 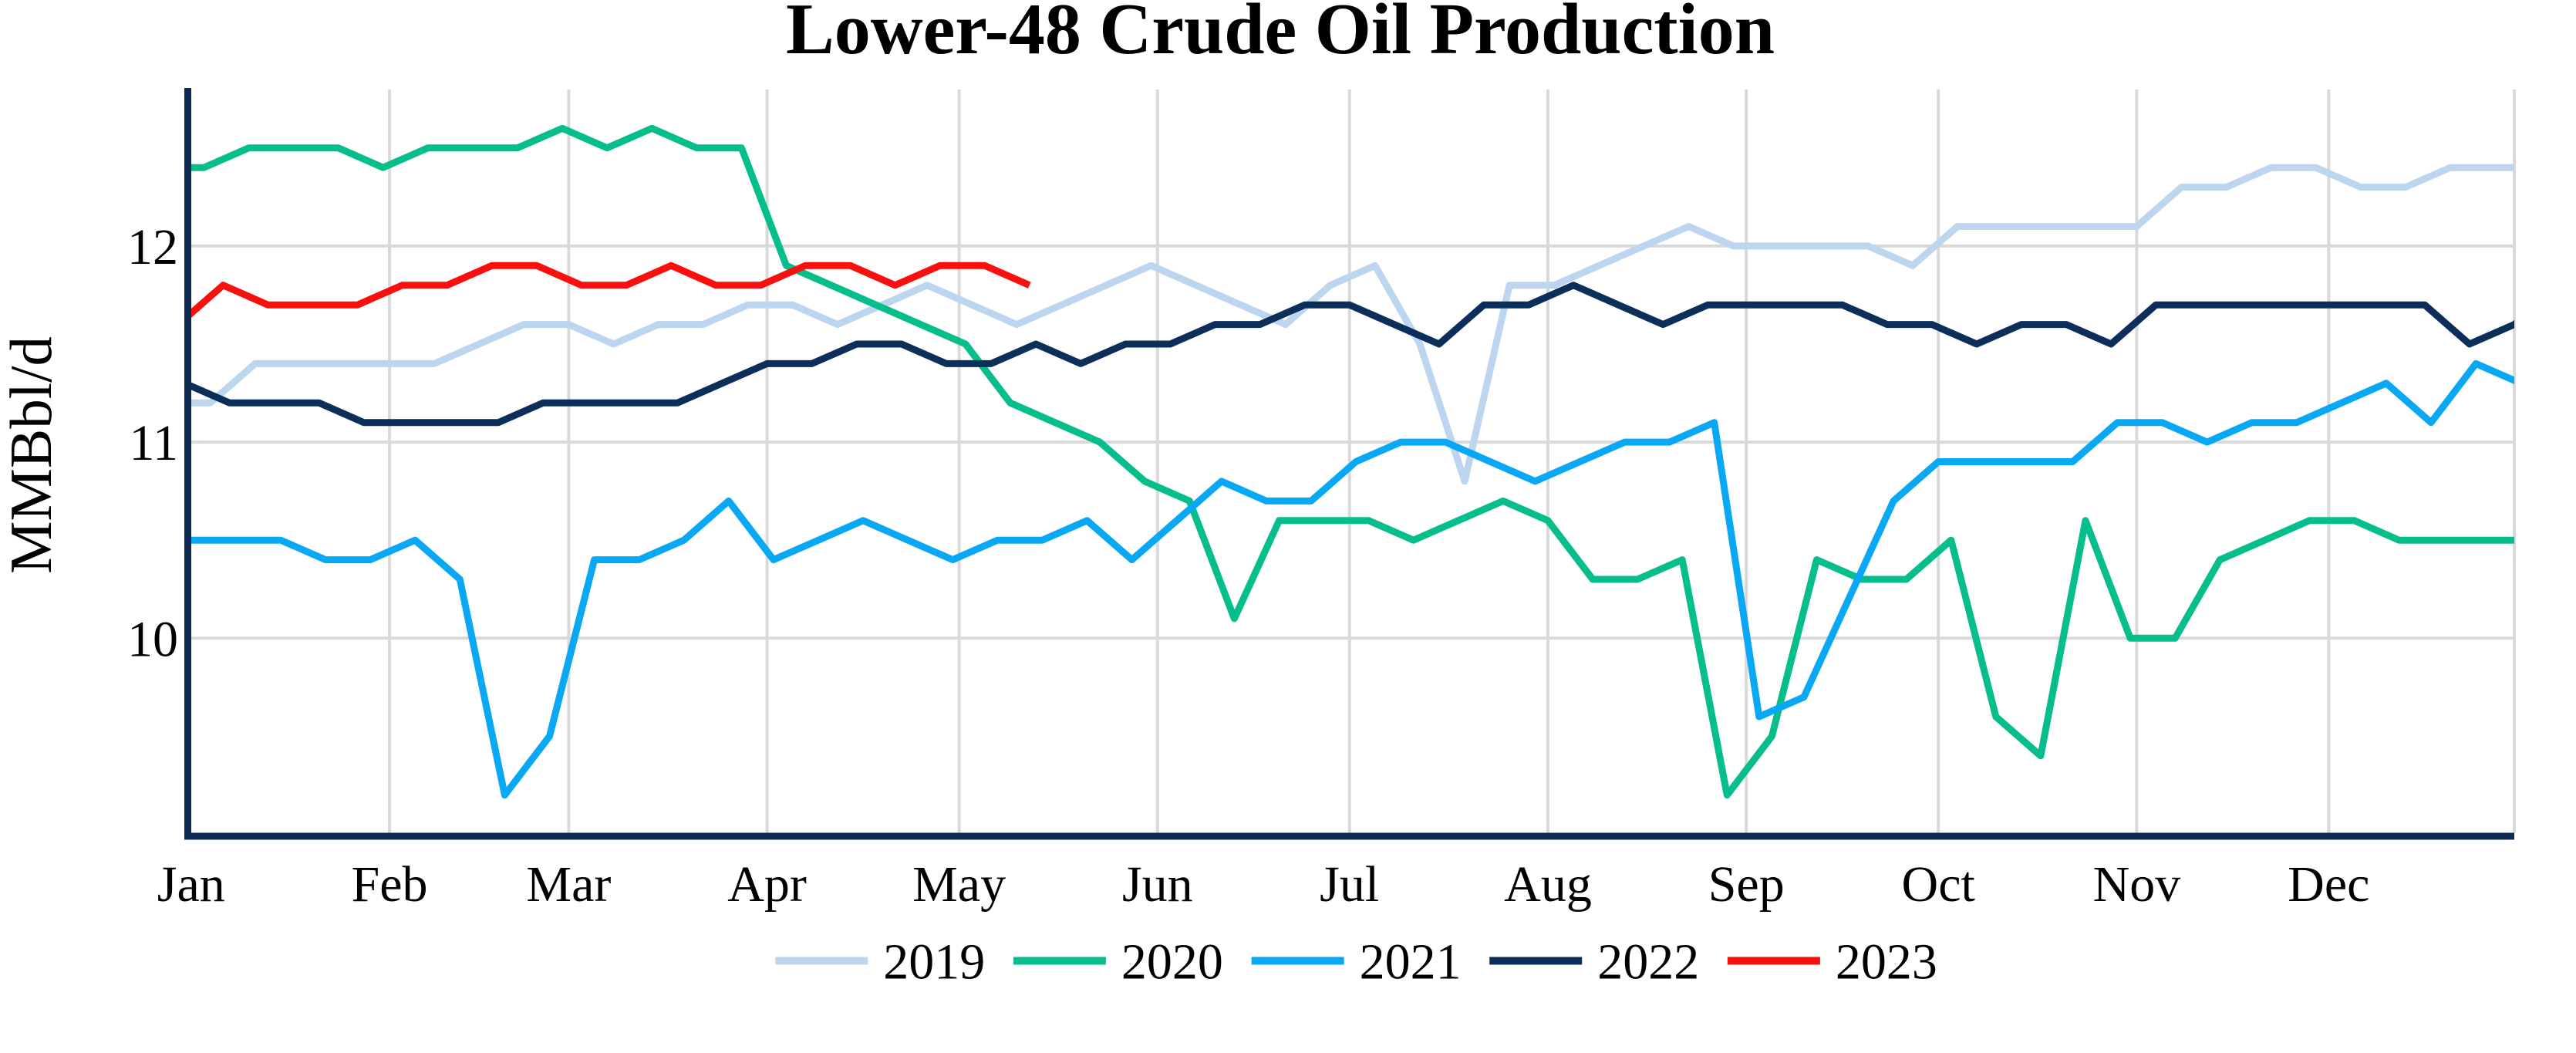 I want to click on svg-text: Nov, so click(x=2137, y=885).